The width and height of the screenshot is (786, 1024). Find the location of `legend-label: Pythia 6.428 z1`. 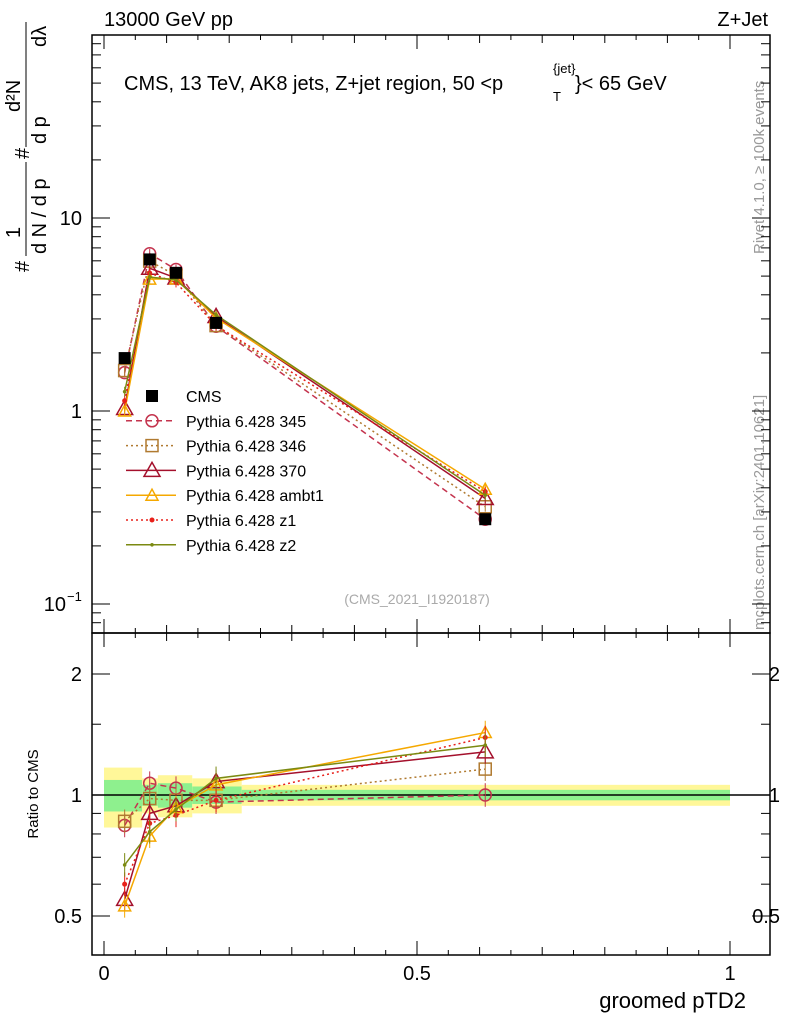

legend-label: Pythia 6.428 z1 is located at coordinates (241, 521).